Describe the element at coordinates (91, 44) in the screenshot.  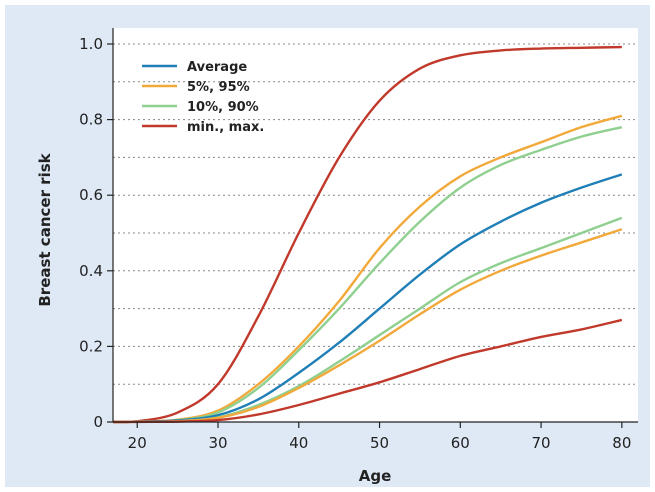
I see `y-tick-label: 1.0` at that location.